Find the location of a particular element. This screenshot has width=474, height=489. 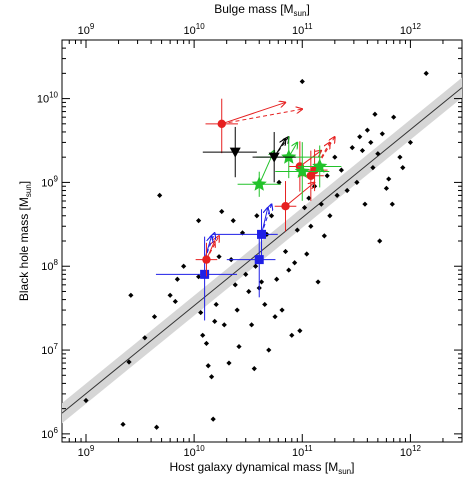

top-x-tick-label: 109 is located at coordinates (86, 29).